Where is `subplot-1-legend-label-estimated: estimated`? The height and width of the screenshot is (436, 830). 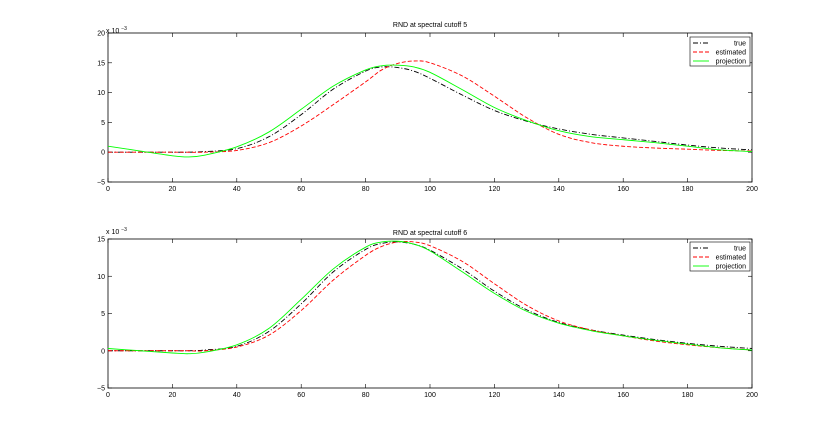
subplot-1-legend-label-estimated: estimated is located at coordinates (731, 53).